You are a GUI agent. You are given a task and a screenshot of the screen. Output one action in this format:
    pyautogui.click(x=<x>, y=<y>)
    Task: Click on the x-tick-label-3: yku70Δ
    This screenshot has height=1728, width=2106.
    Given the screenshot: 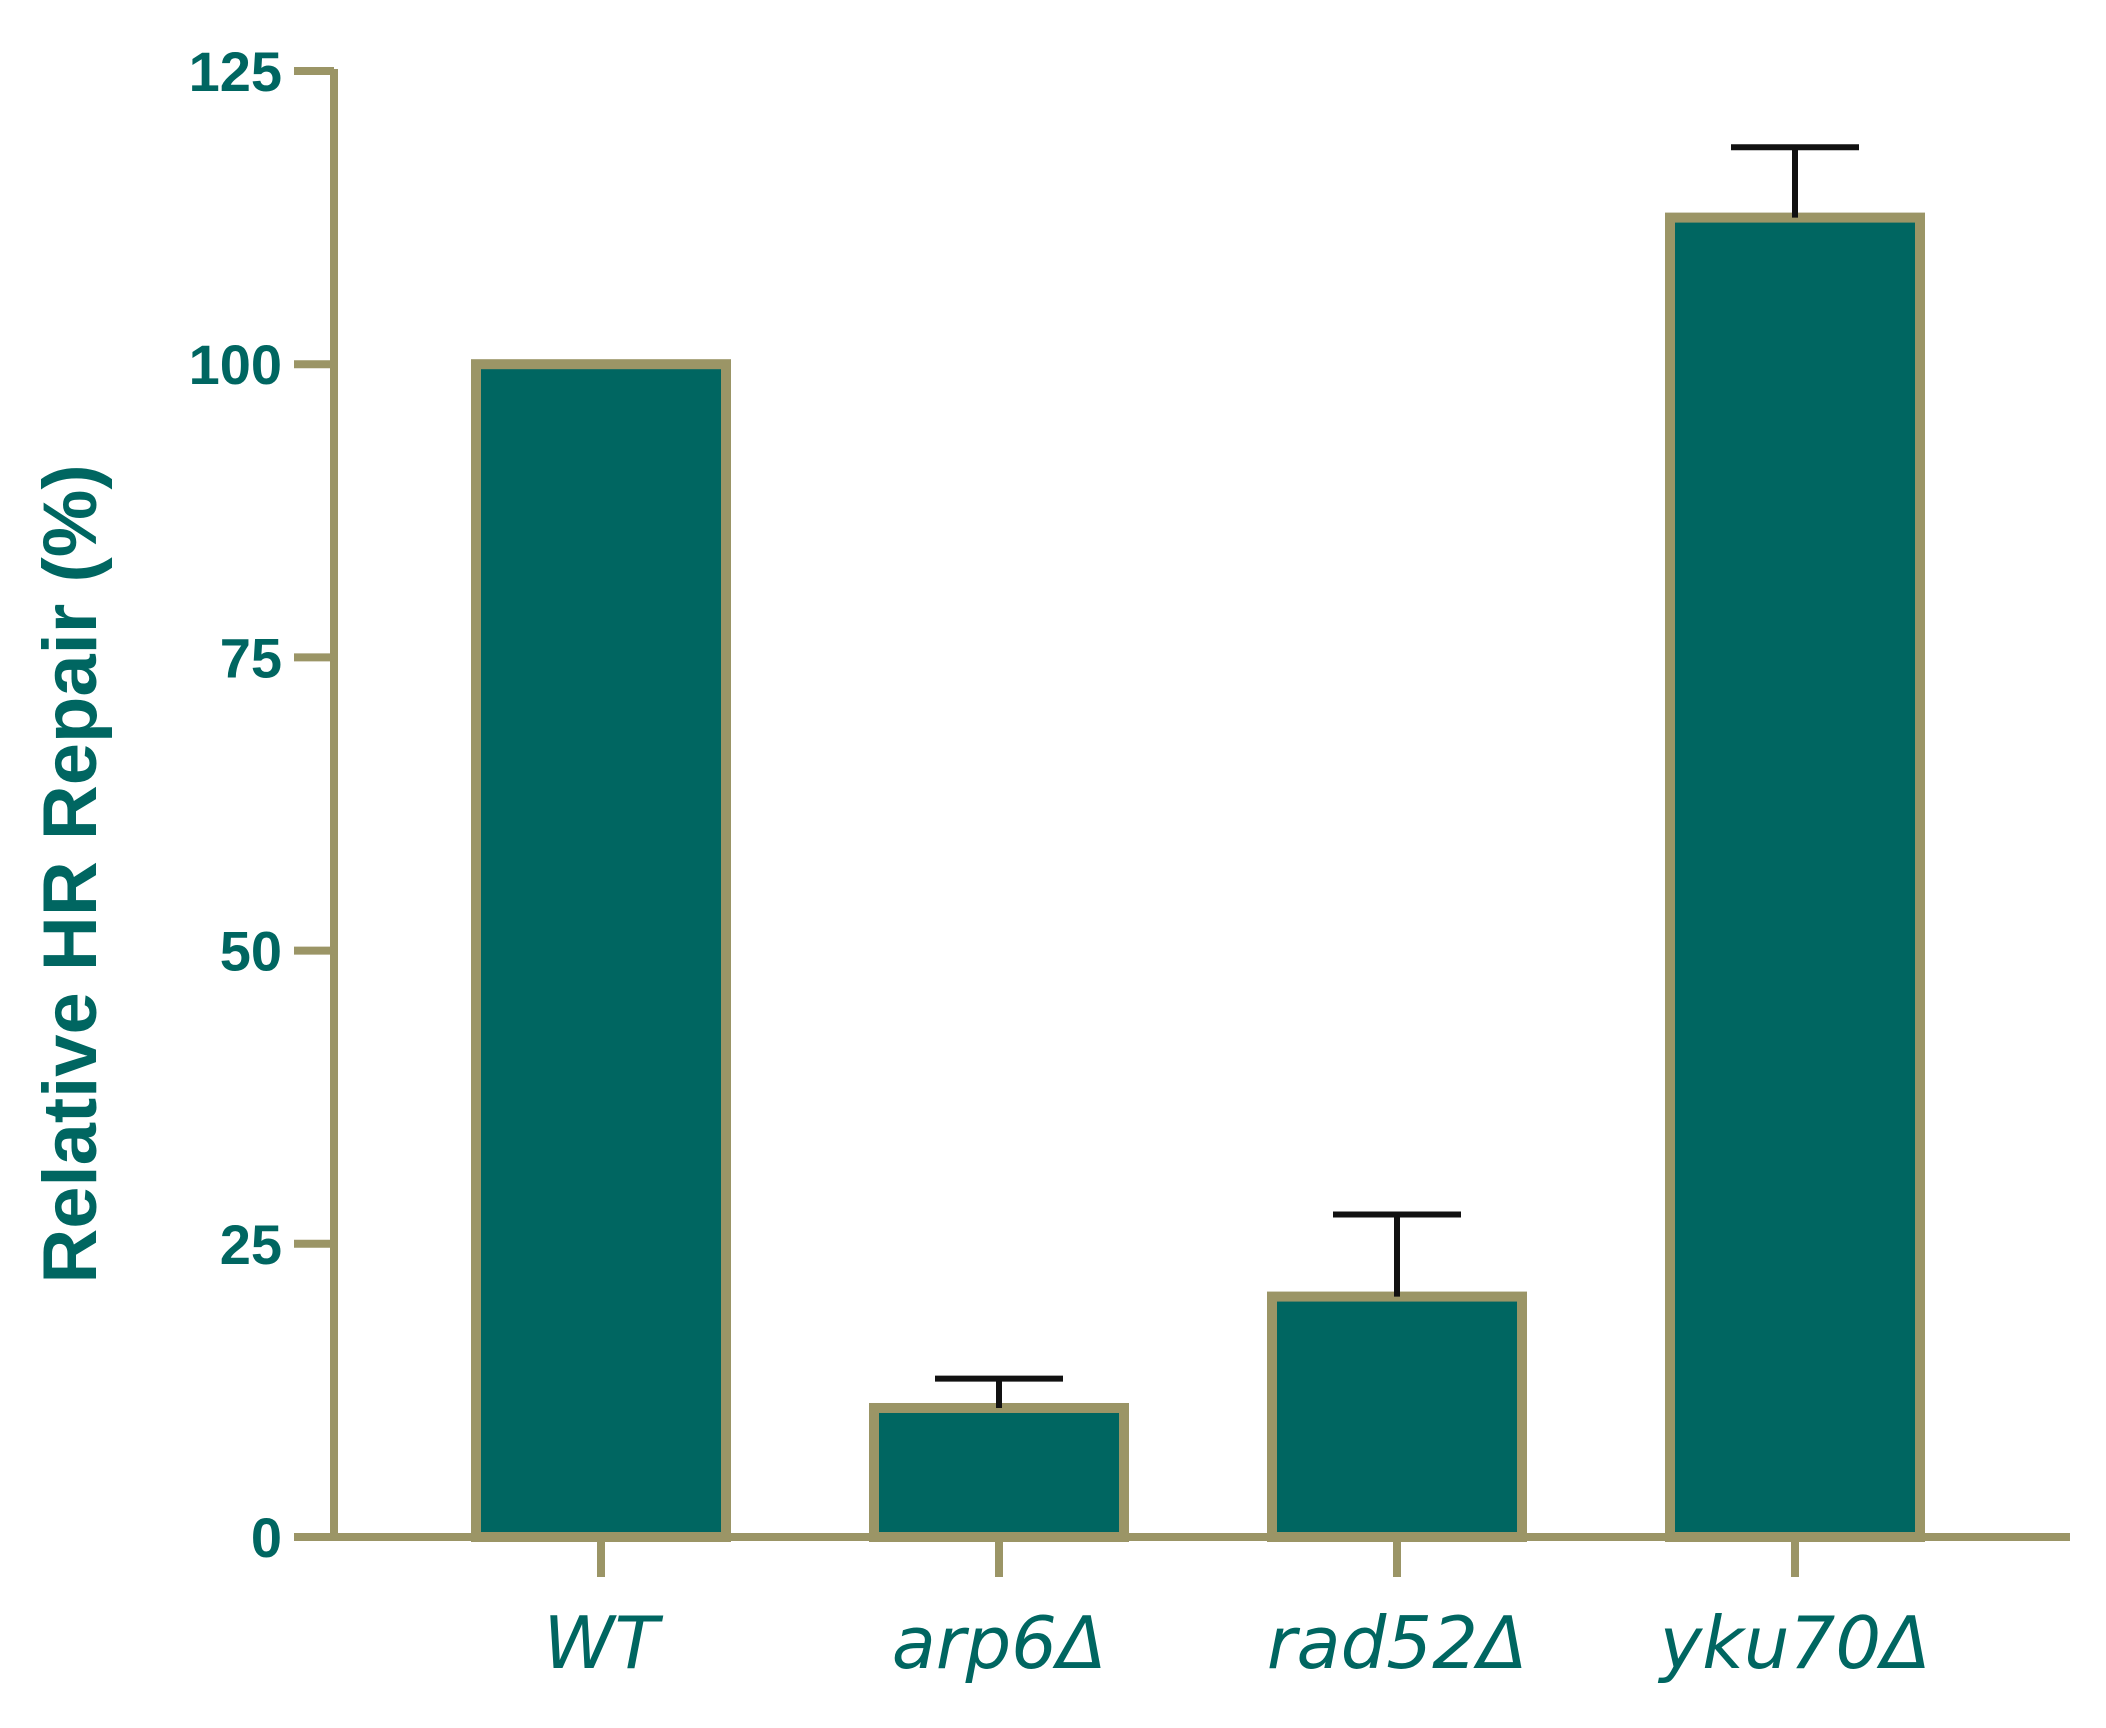 What is the action you would take?
    pyautogui.click(x=1794, y=1643)
    